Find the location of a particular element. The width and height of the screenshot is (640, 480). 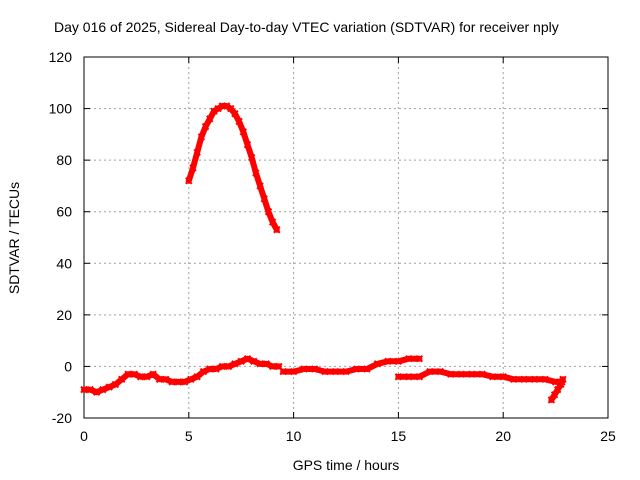

x-tick-label: 20 is located at coordinates (503, 436).